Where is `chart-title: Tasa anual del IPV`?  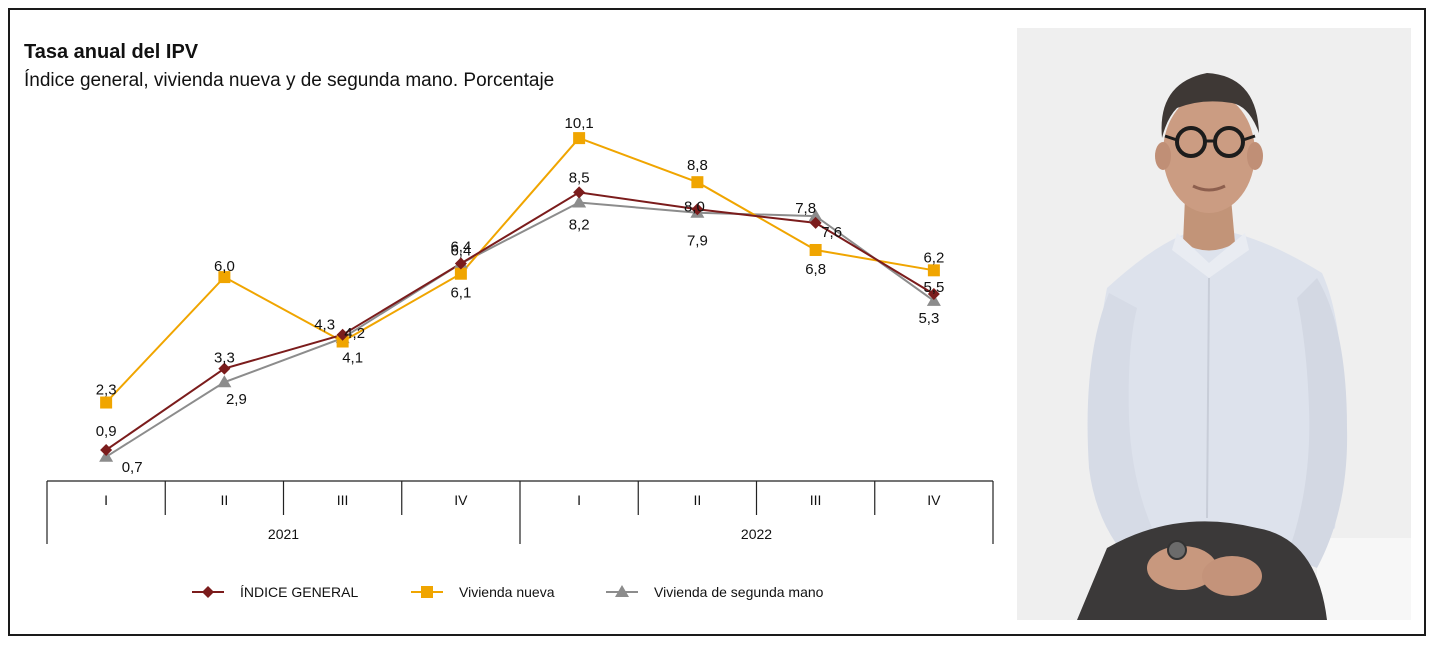 chart-title: Tasa anual del IPV is located at coordinates (111, 52).